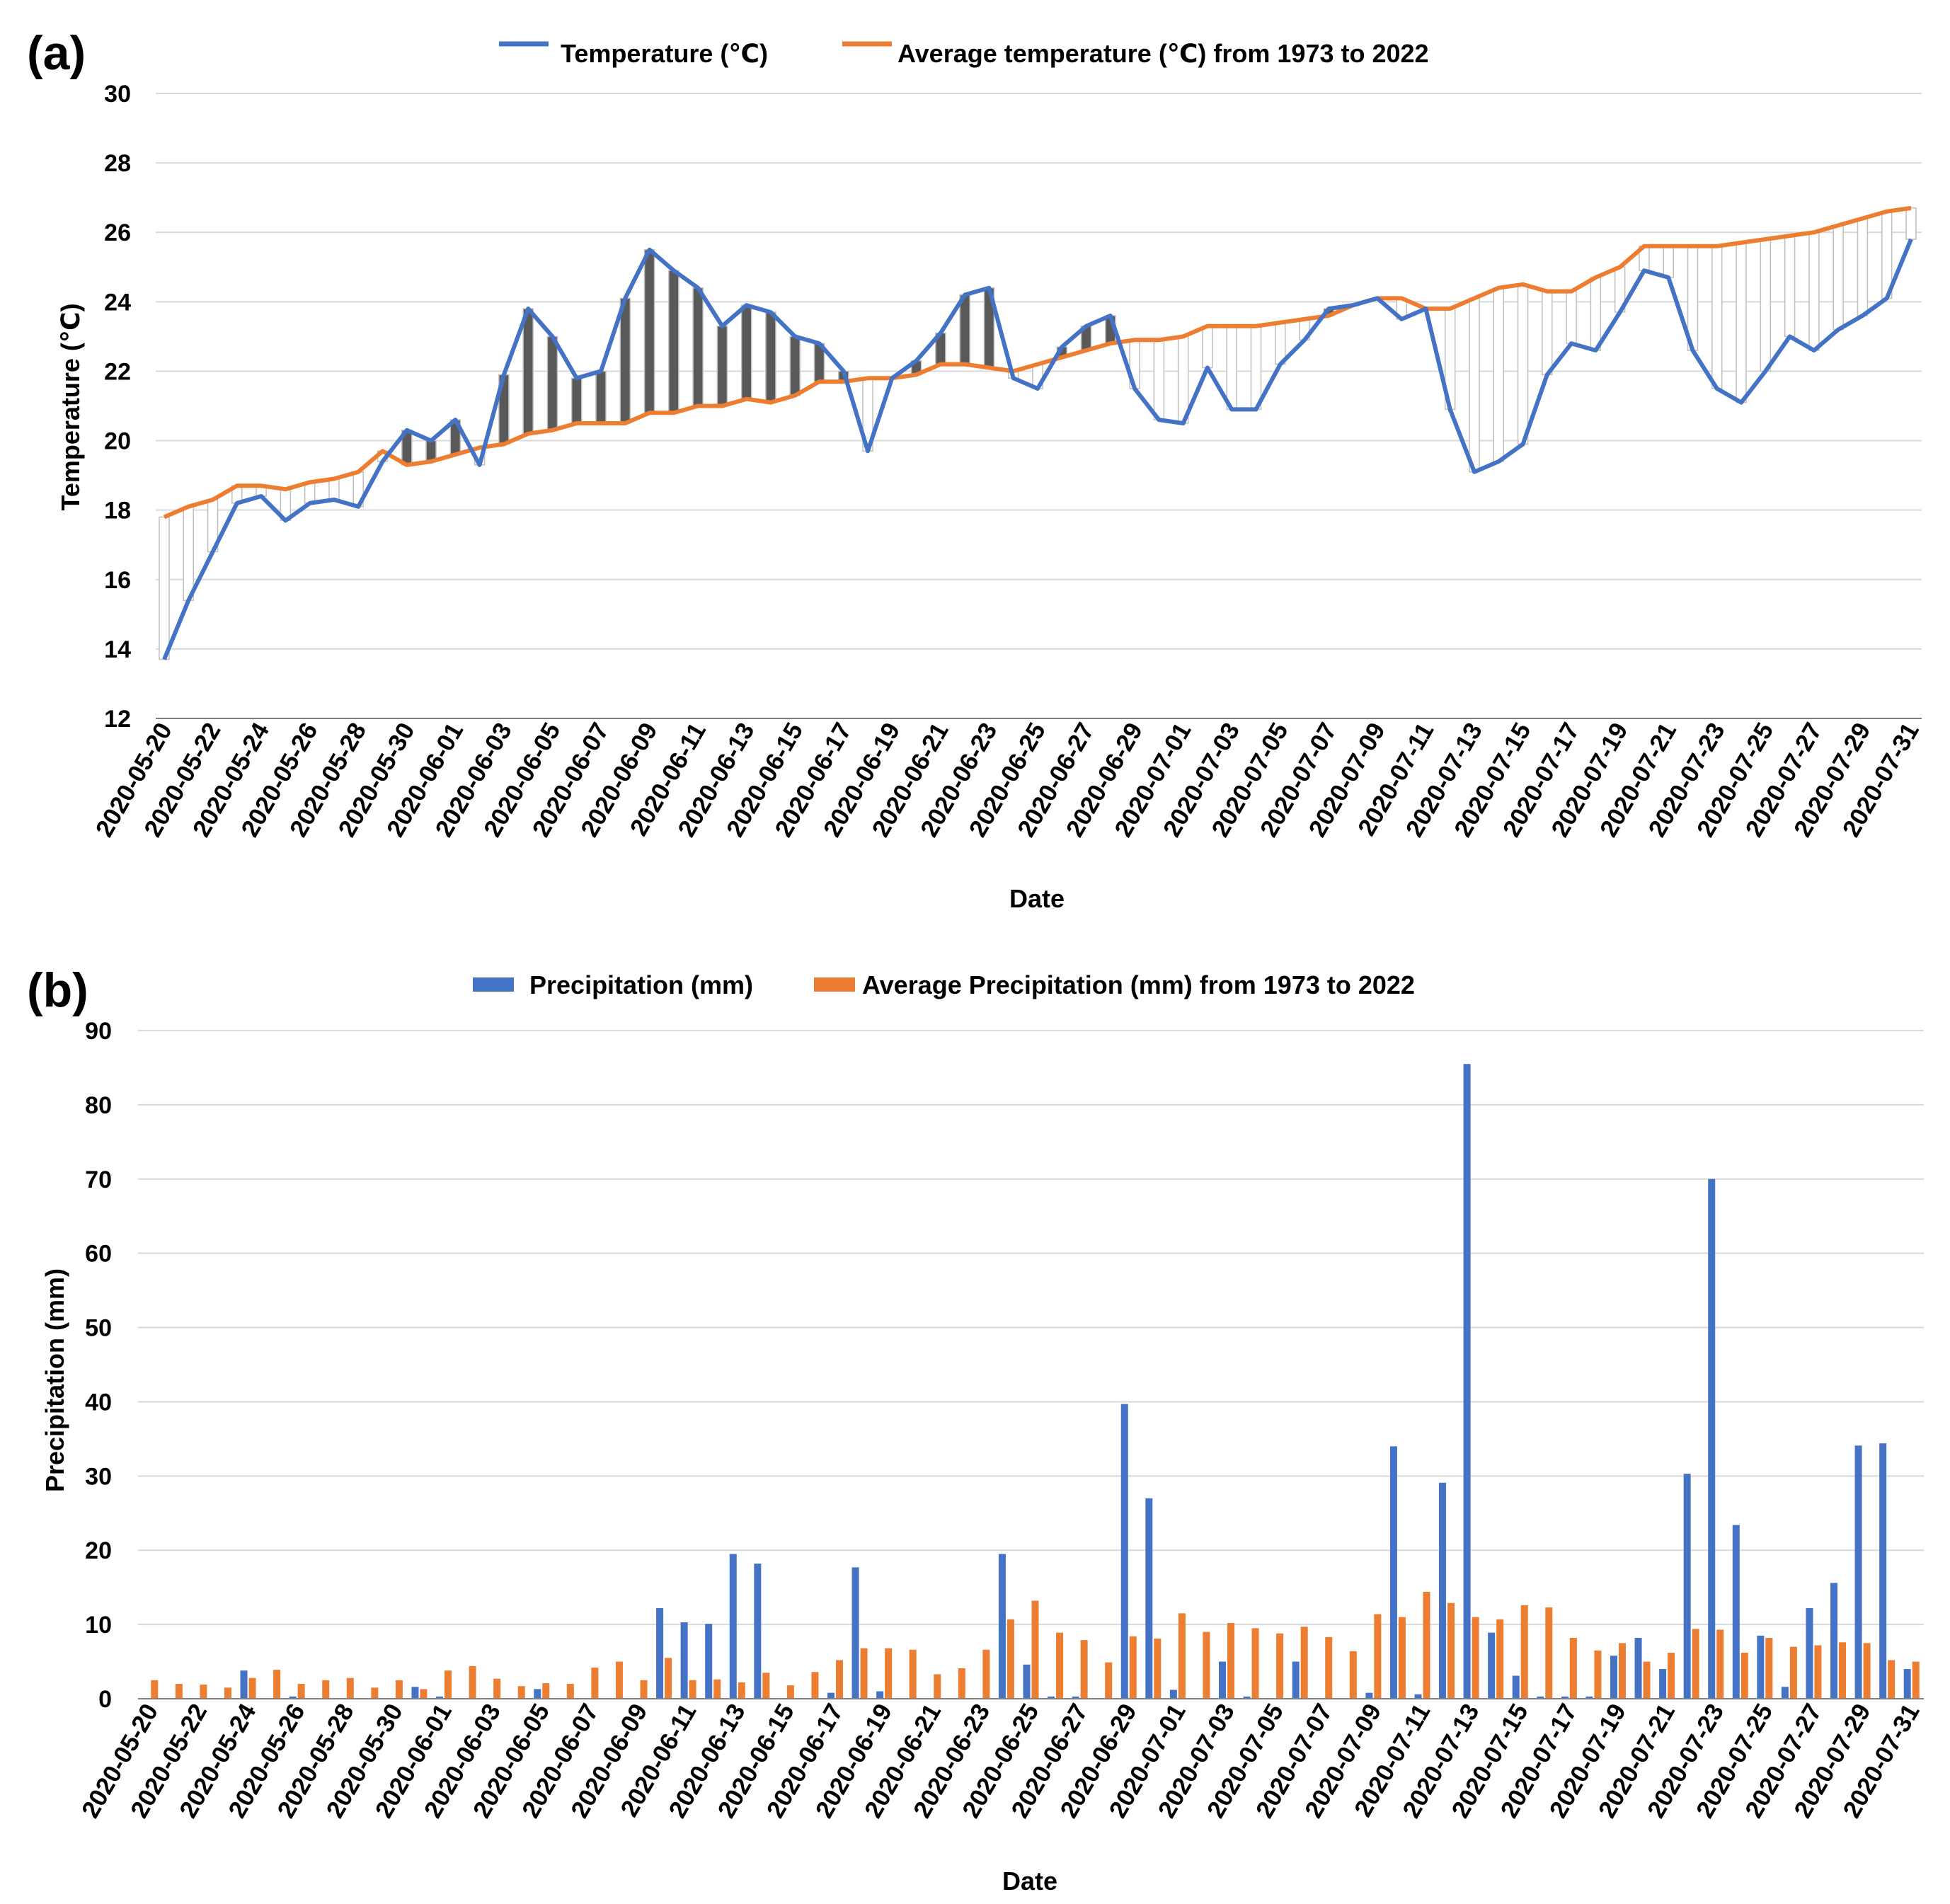 Image resolution: width=1950 pixels, height=1904 pixels. I want to click on y-tick-label: 22, so click(118, 372).